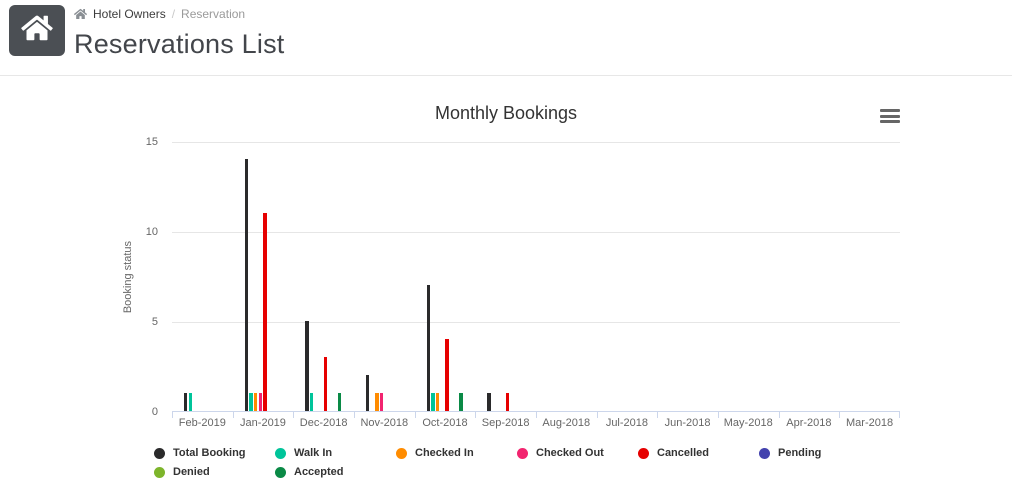 Image resolution: width=1012 pixels, height=486 pixels. I want to click on legend-marker-pending, so click(764, 453).